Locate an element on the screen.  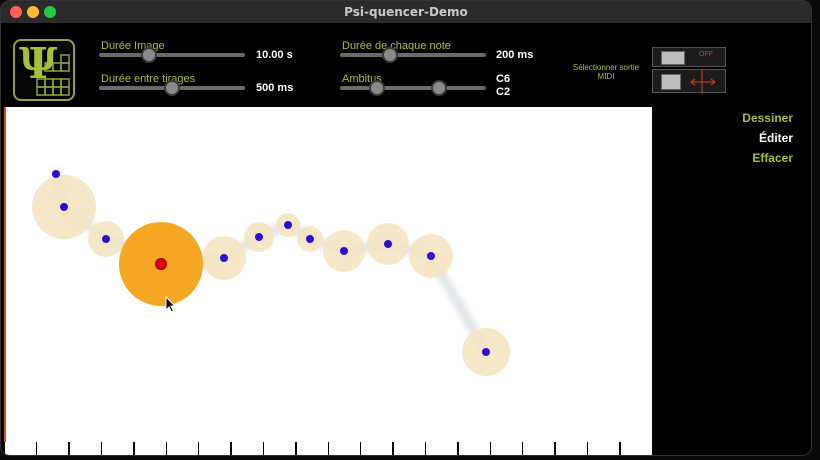
selected-point is located at coordinates (161, 264).